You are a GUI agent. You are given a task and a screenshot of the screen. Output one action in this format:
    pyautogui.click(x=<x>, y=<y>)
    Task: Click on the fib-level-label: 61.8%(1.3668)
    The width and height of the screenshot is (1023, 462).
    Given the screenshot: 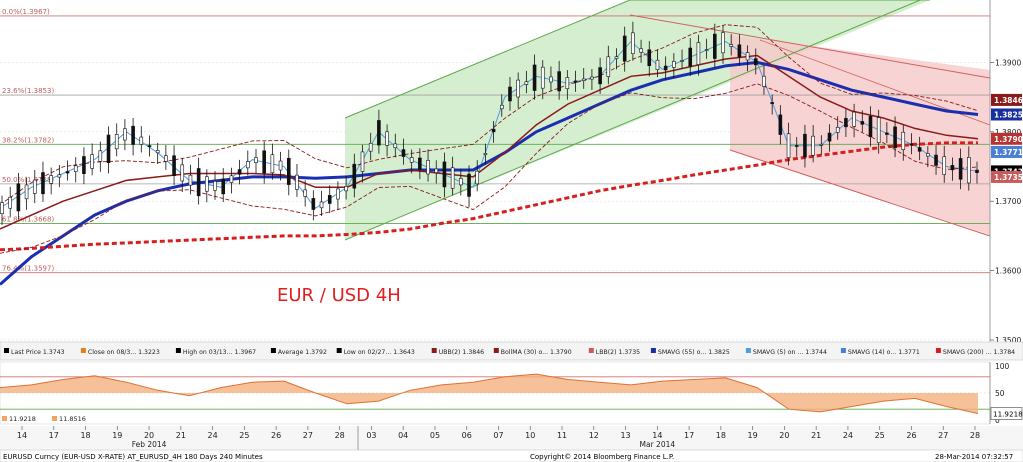 What is the action you would take?
    pyautogui.click(x=28, y=219)
    